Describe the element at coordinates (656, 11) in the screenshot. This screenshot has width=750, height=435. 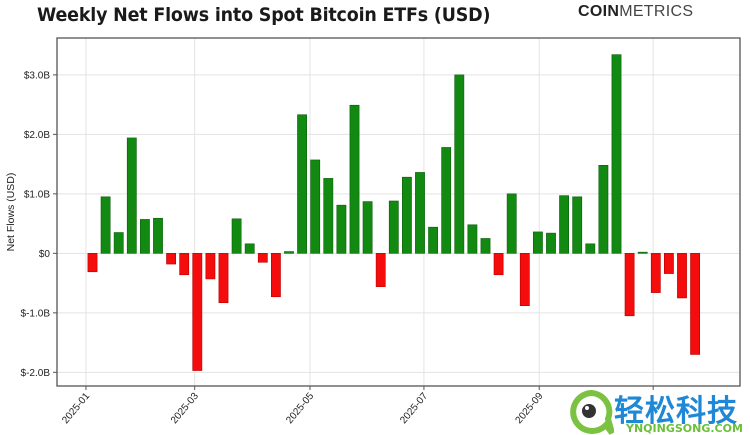
I see `brand-light: METRICS` at that location.